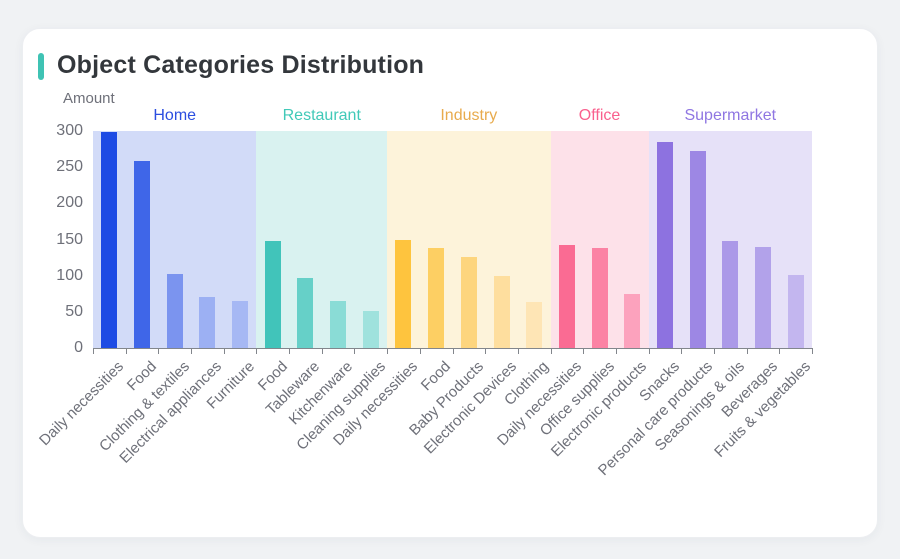 This screenshot has height=559, width=900. I want to click on bar-industry-baby-products, so click(468, 302).